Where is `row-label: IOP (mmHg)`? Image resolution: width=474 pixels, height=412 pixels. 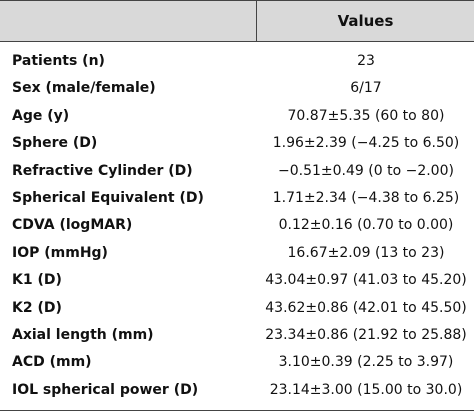
row-label: IOP (mmHg) is located at coordinates (60, 252).